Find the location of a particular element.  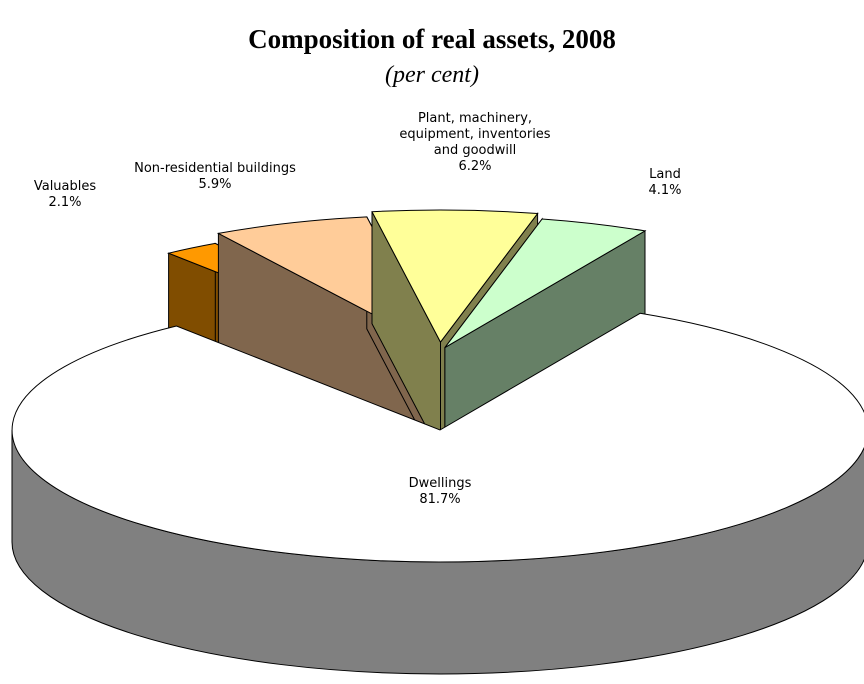

category-label: Dwellings is located at coordinates (440, 483).